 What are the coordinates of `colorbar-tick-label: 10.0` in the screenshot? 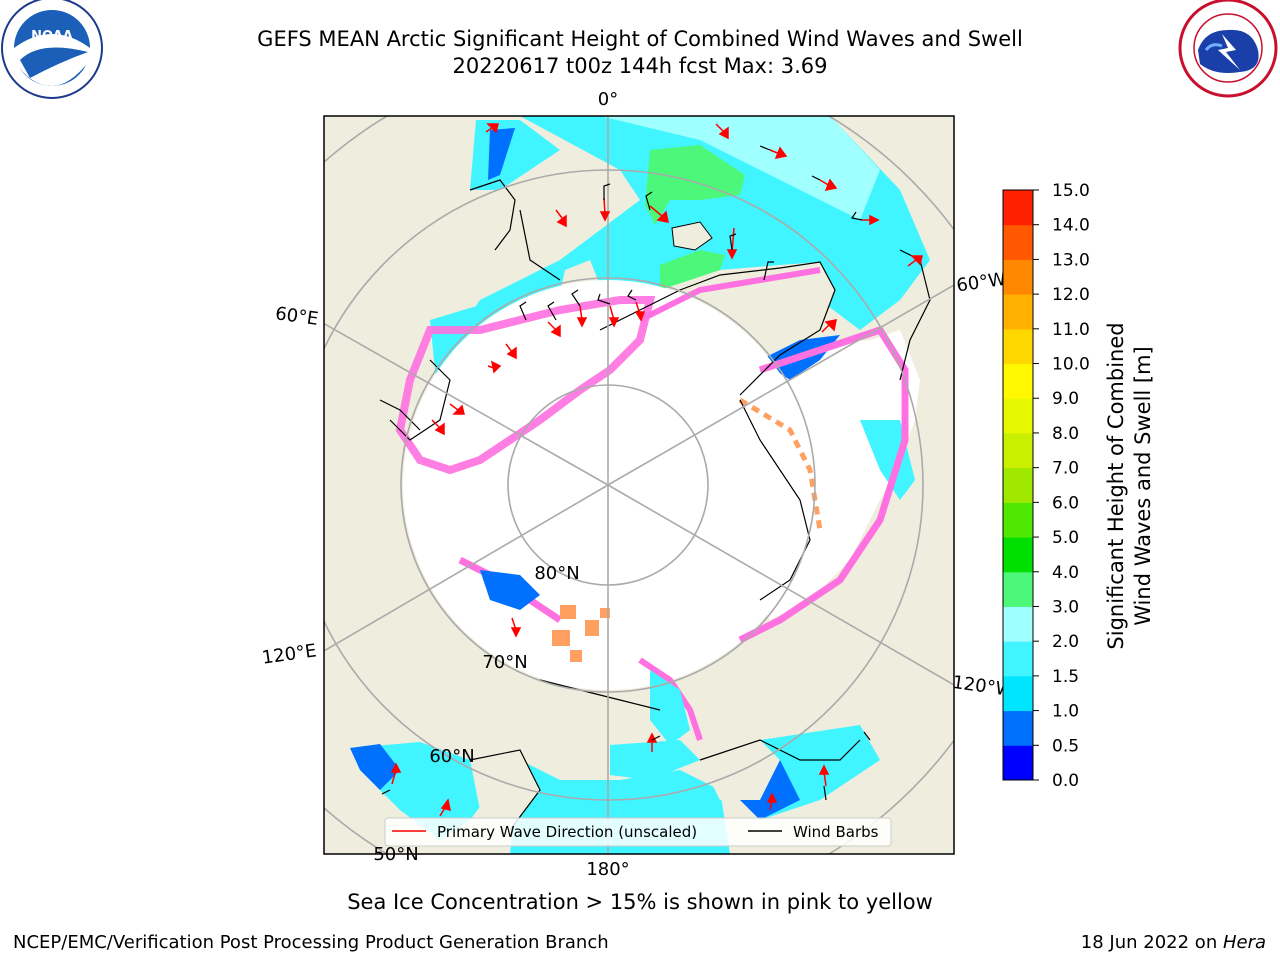 It's located at (1071, 365).